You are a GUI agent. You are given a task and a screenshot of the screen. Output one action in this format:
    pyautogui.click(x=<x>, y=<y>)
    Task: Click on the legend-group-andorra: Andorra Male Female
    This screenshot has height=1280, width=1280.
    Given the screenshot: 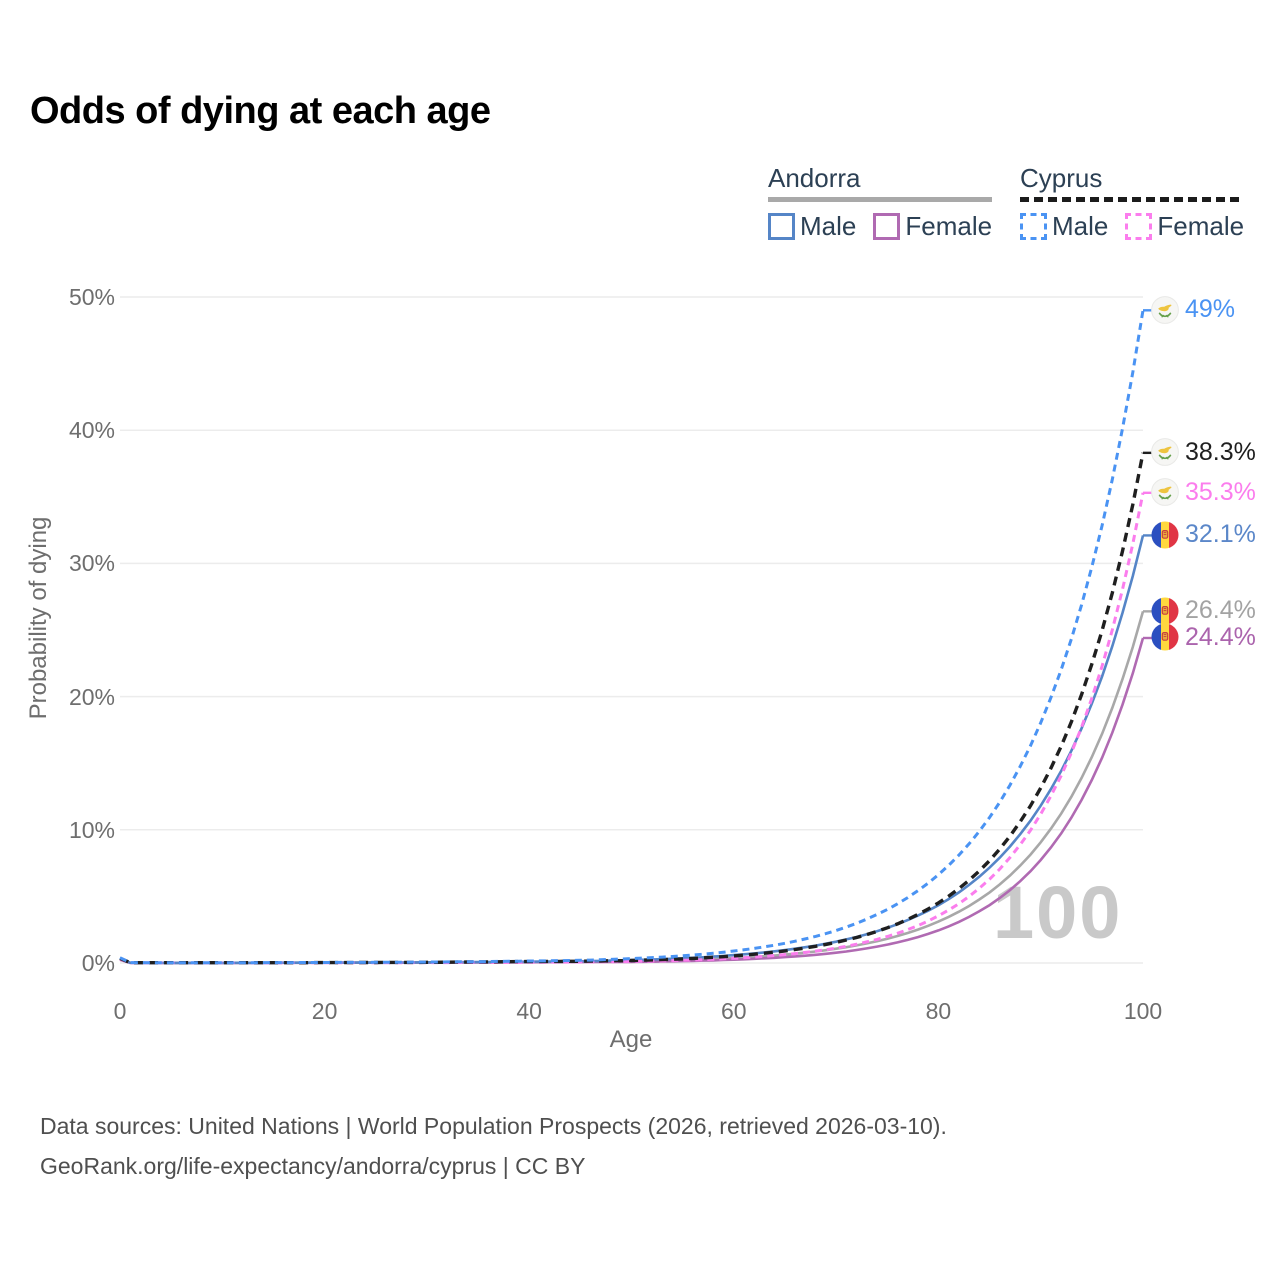 What is the action you would take?
    pyautogui.click(x=880, y=202)
    